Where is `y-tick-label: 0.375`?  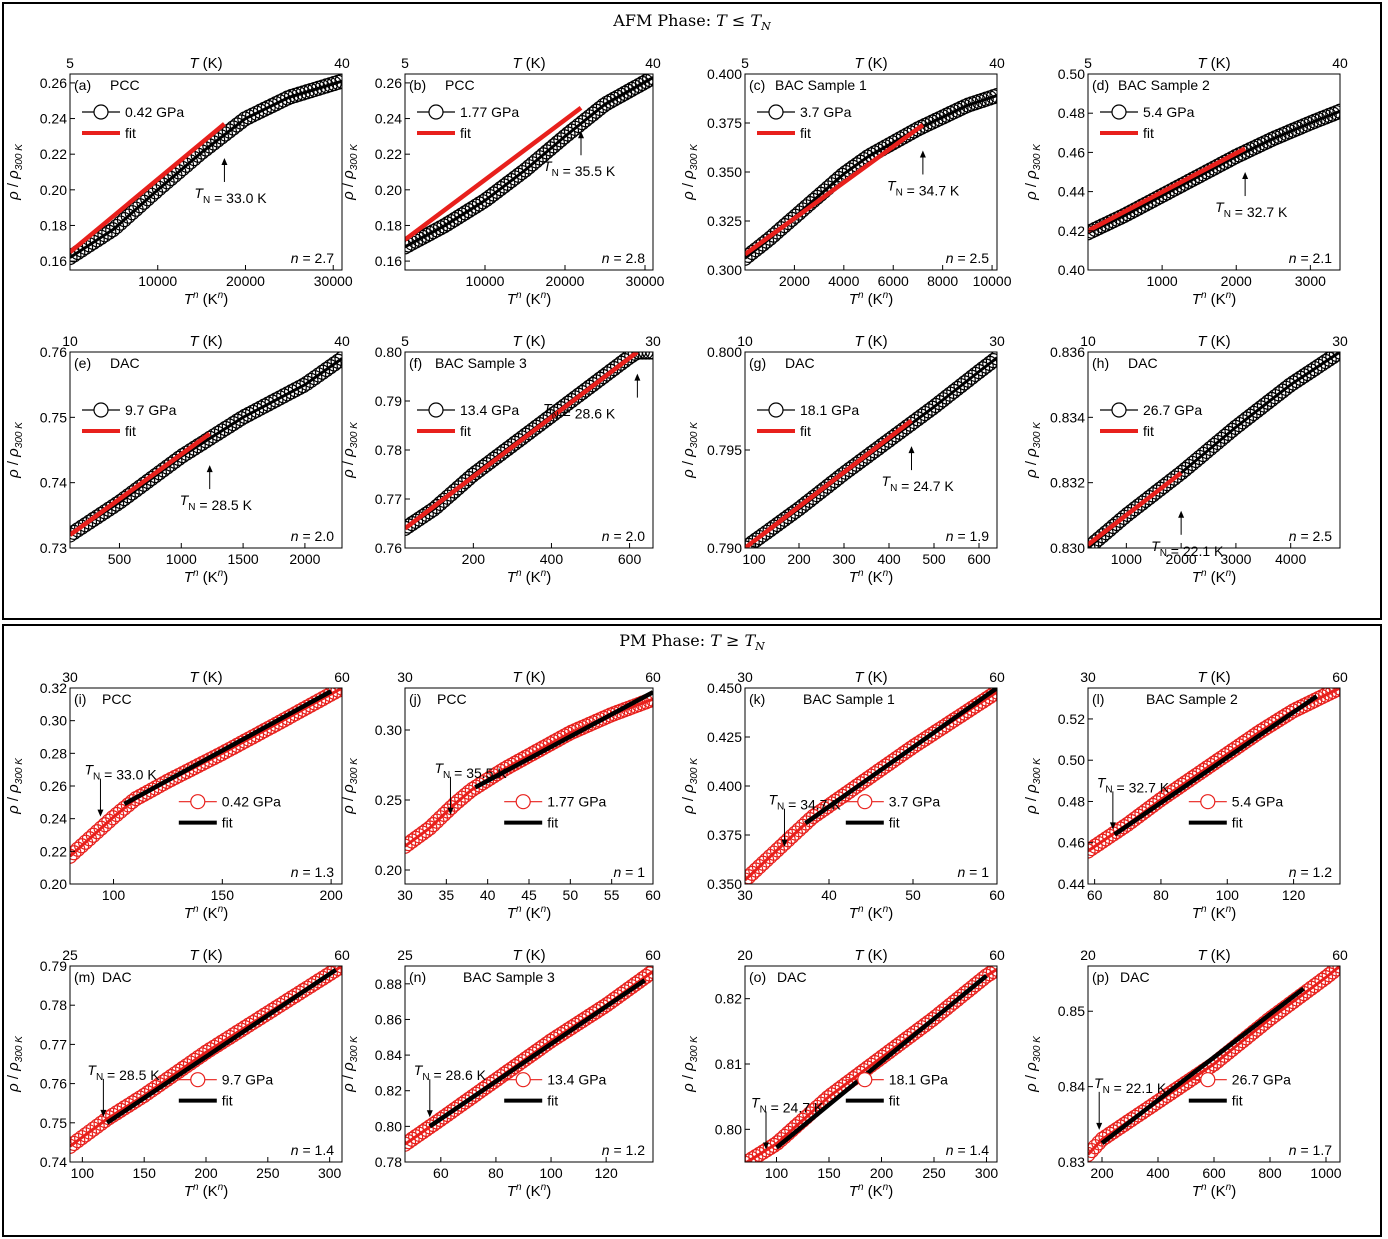 y-tick-label: 0.375 is located at coordinates (724, 835).